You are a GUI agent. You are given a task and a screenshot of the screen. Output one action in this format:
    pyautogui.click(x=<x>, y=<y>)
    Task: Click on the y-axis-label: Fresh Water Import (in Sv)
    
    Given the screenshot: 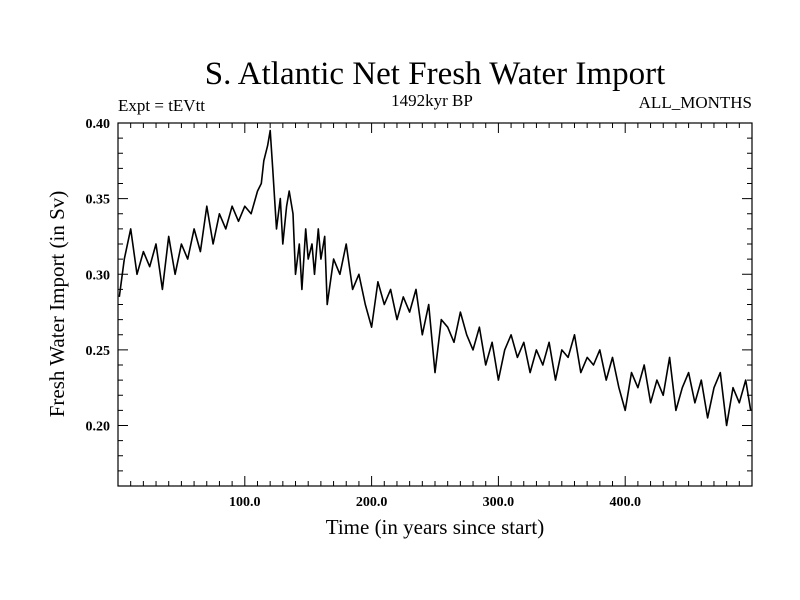 What is the action you would take?
    pyautogui.click(x=57, y=304)
    